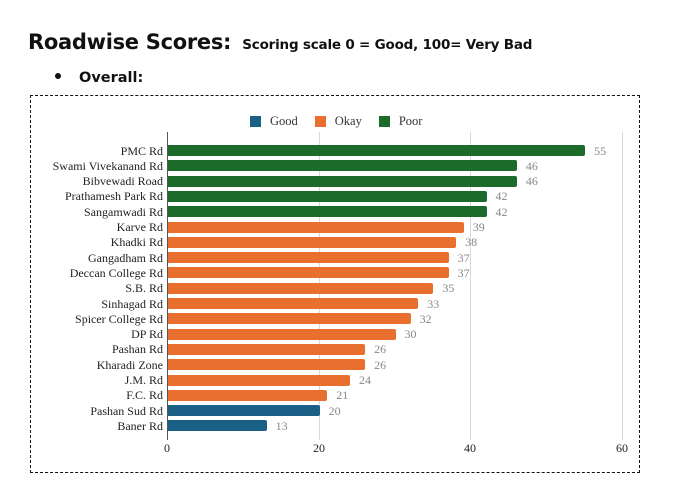 Image resolution: width=678 pixels, height=480 pixels. I want to click on category-label: Sinhagad Rd, so click(132, 303).